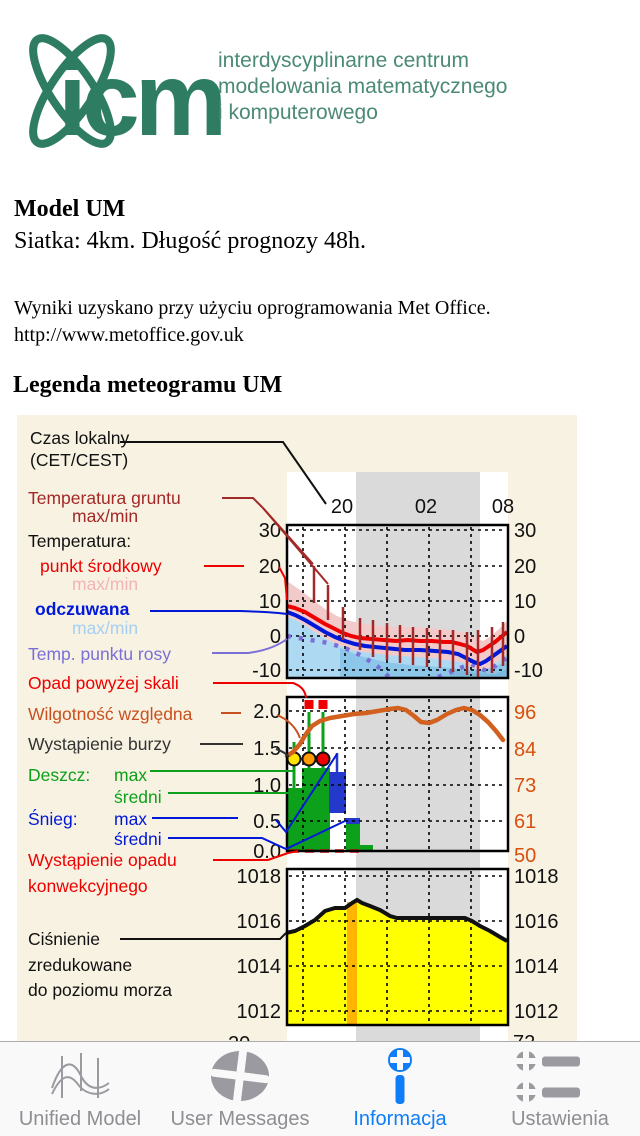 The image size is (640, 1136). I want to click on temp-frame, so click(397, 601).